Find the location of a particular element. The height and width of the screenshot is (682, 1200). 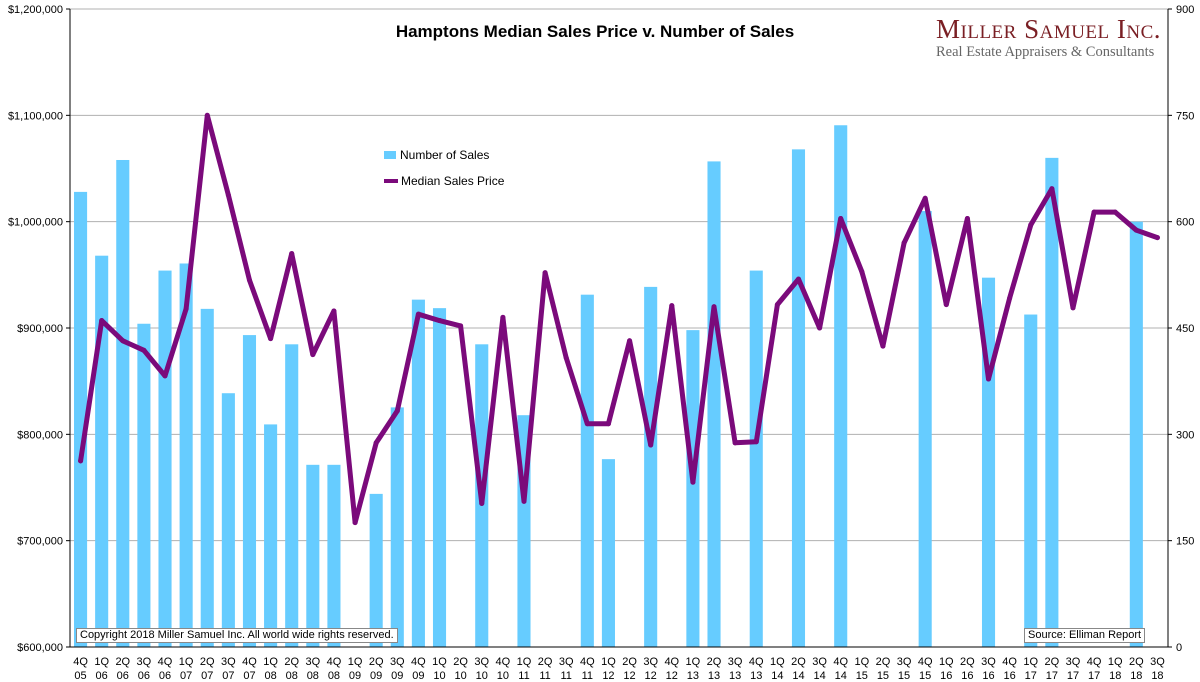

x-tick-label-year: 08 is located at coordinates (270, 676).